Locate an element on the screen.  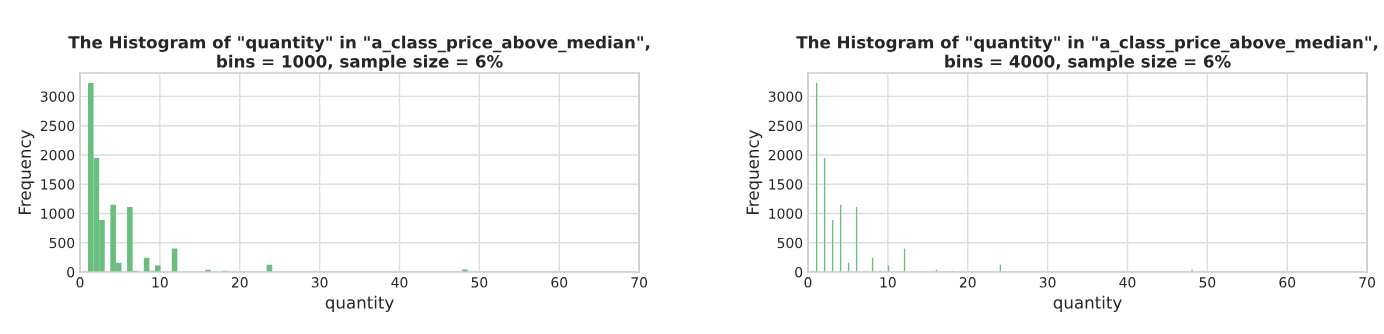
chart-title: The Histogram of "quantity" in "a_class_price_above_median", bins = 4000, sample size = 6% is located at coordinates (1087, 53).